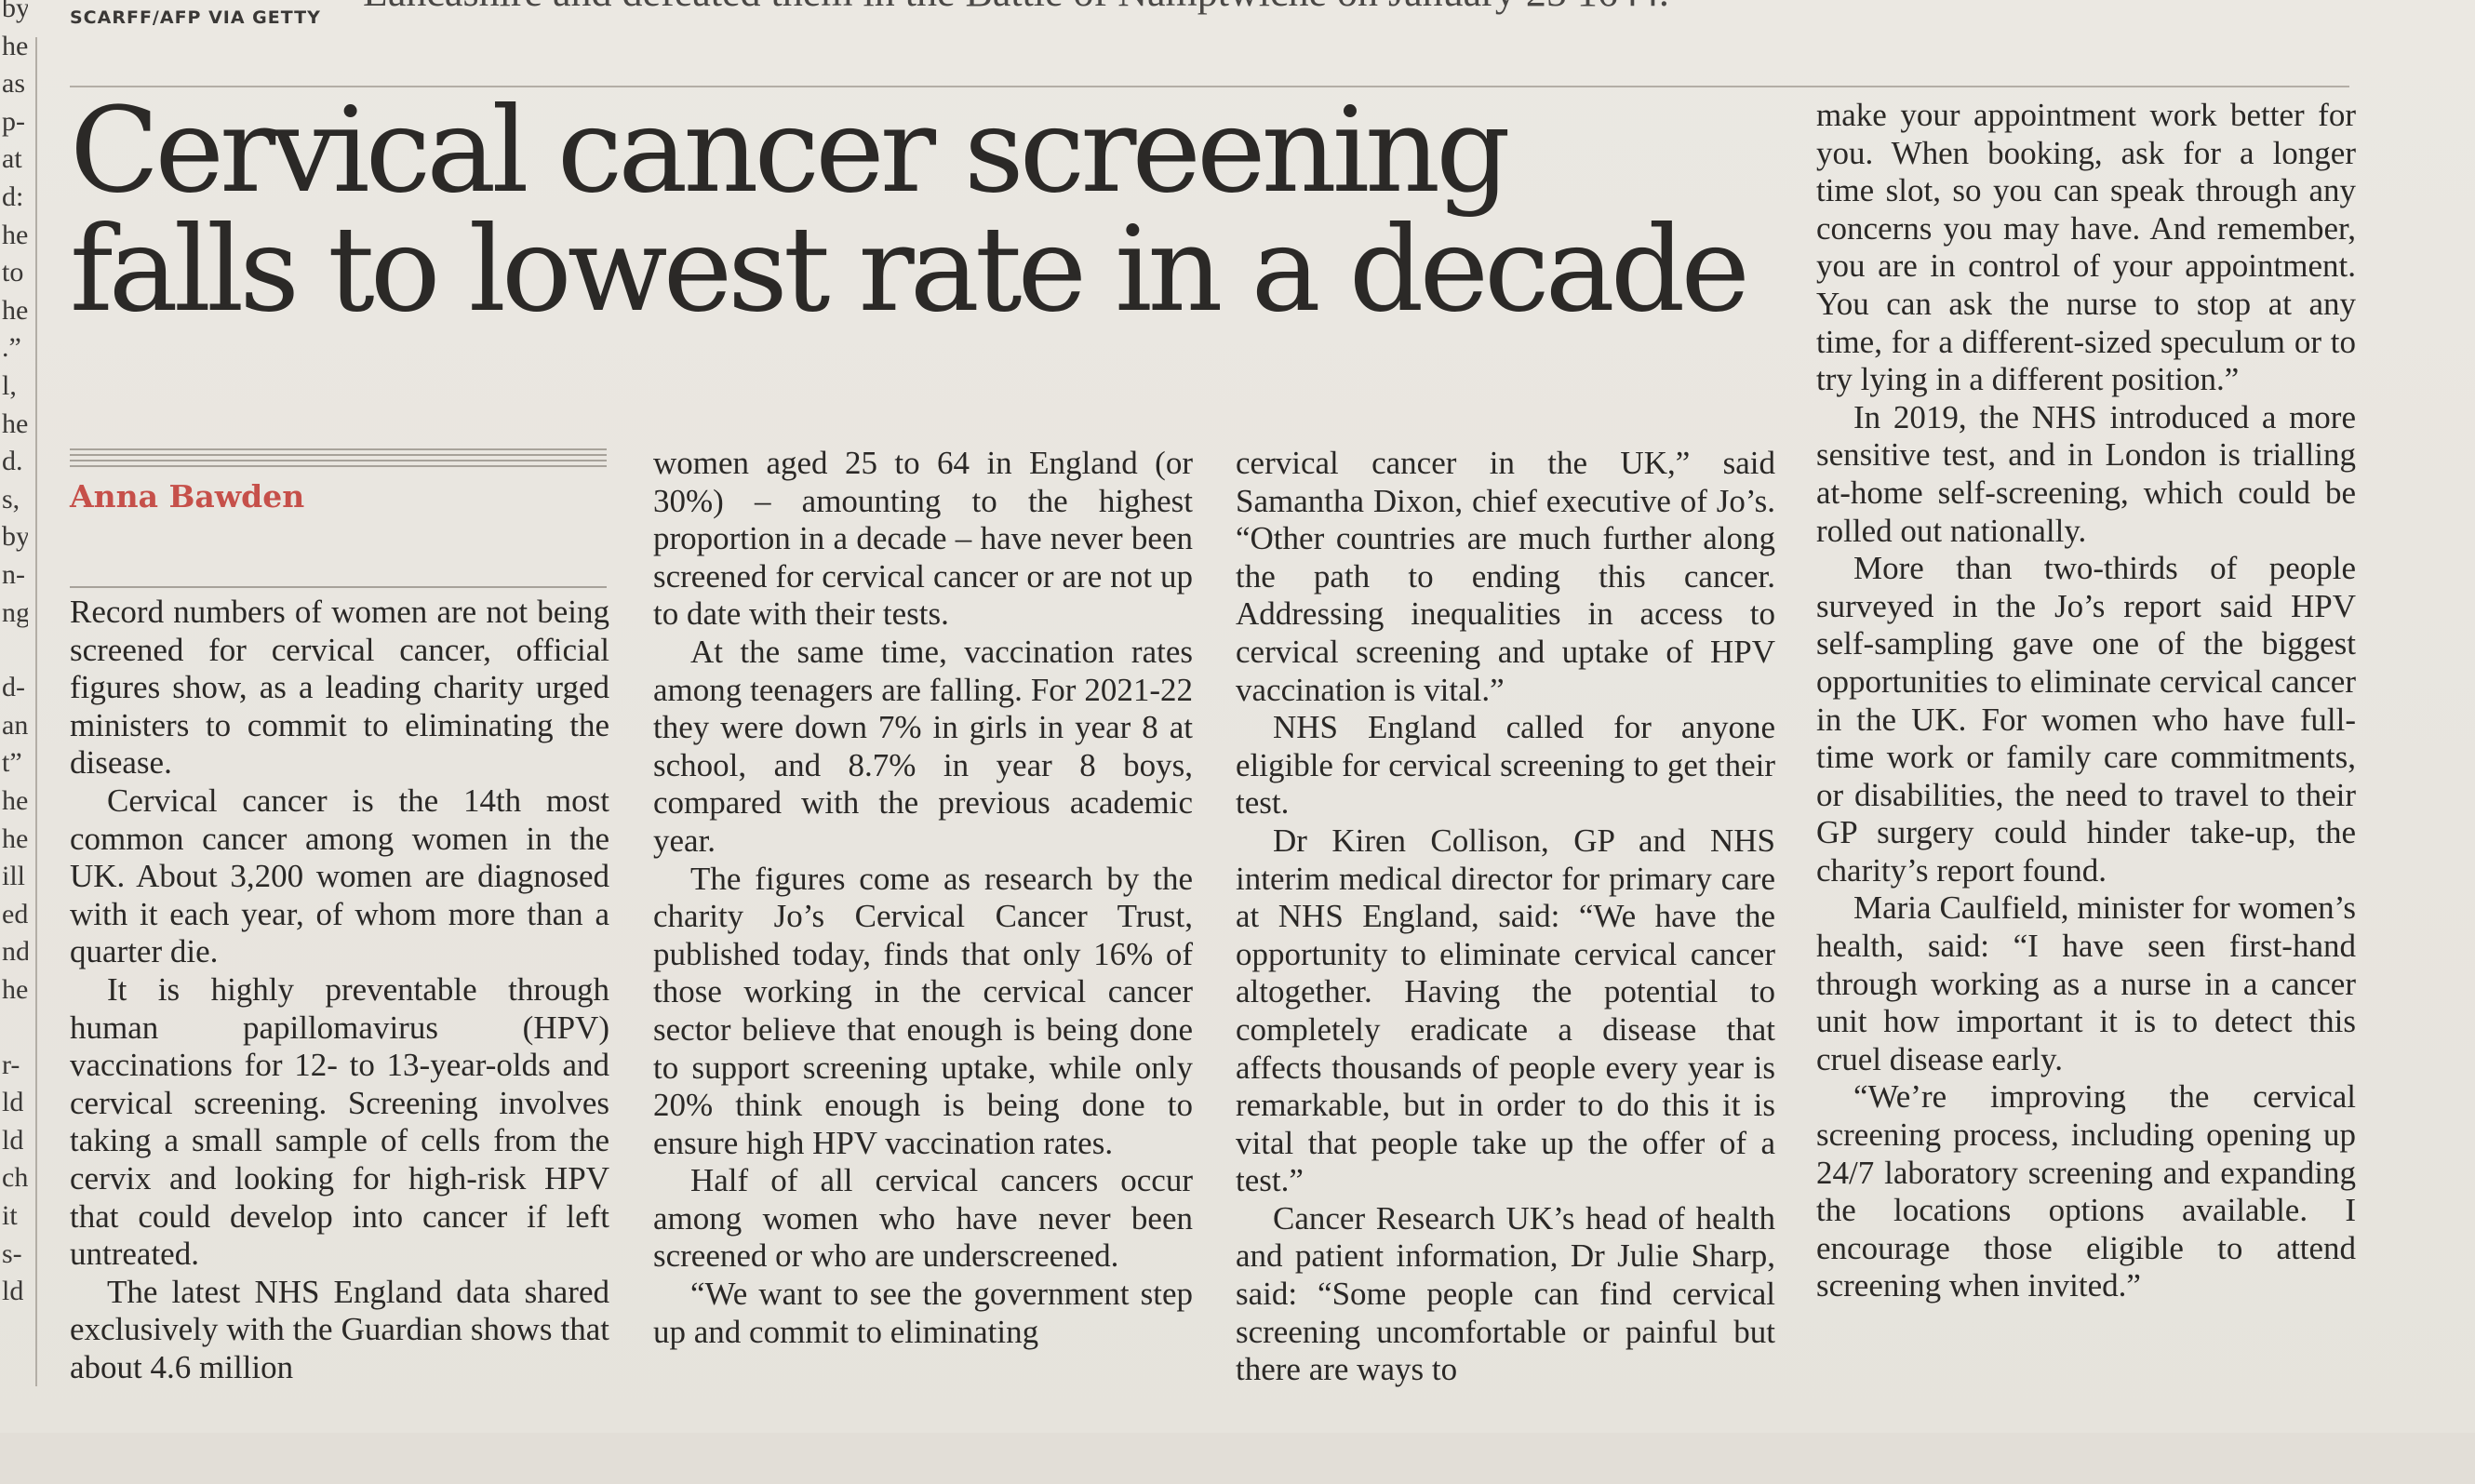 This screenshot has width=2475, height=1484. What do you see at coordinates (13, 272) in the screenshot?
I see `edge-fragment: to` at bounding box center [13, 272].